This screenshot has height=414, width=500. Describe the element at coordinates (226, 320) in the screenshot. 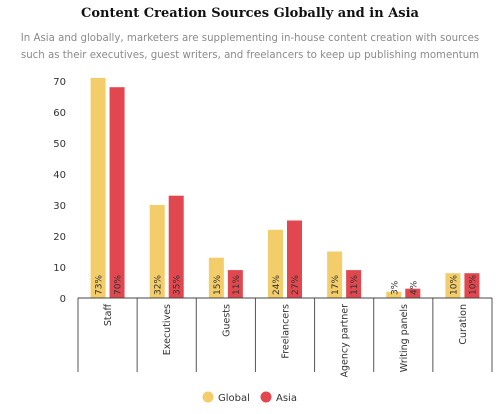

I see `x-tick-label-guests: Guests` at that location.